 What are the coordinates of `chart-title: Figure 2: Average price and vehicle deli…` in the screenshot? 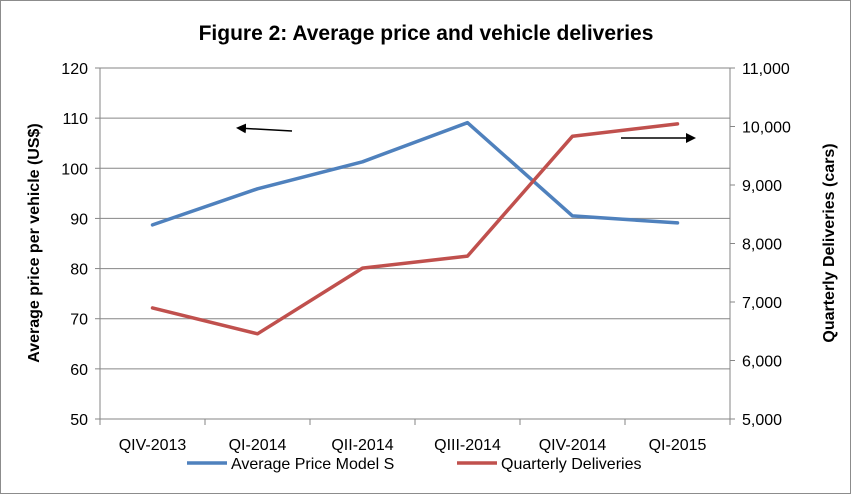 It's located at (426, 33).